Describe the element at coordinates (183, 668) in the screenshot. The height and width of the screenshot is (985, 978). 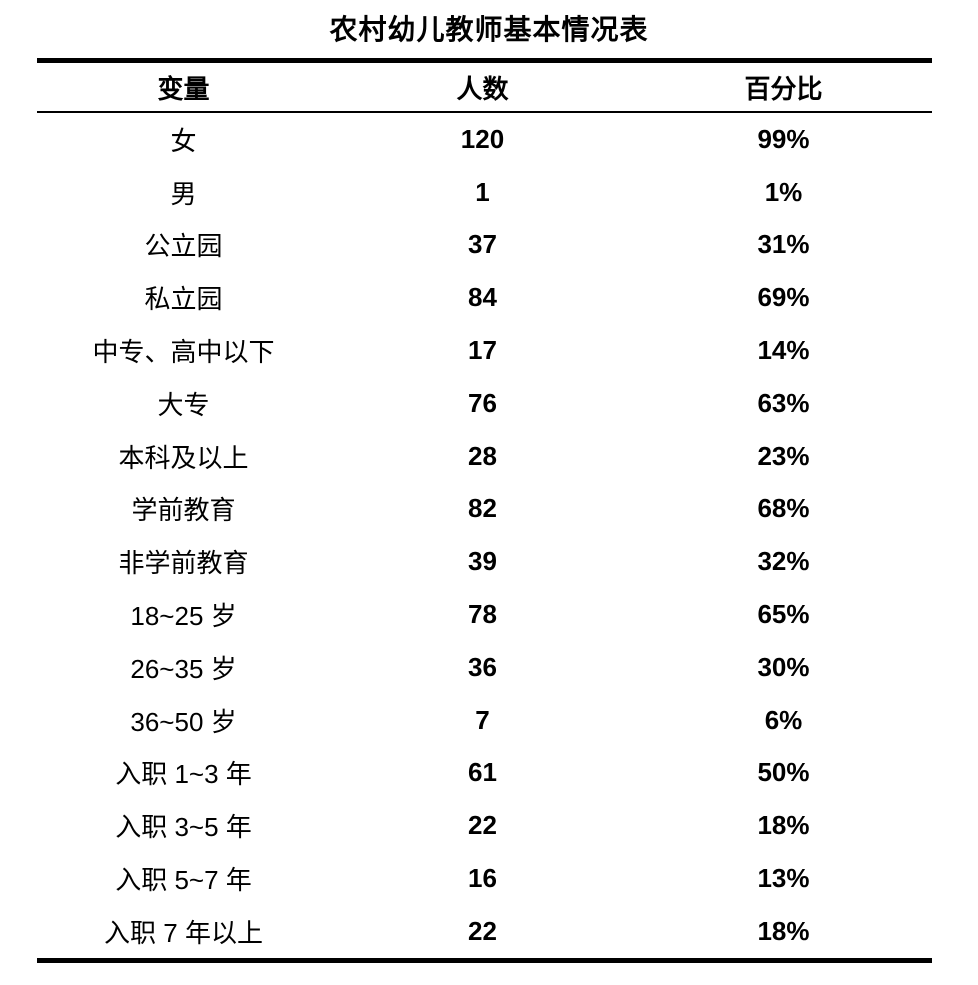
I see `variable-cell: 26~35 岁` at that location.